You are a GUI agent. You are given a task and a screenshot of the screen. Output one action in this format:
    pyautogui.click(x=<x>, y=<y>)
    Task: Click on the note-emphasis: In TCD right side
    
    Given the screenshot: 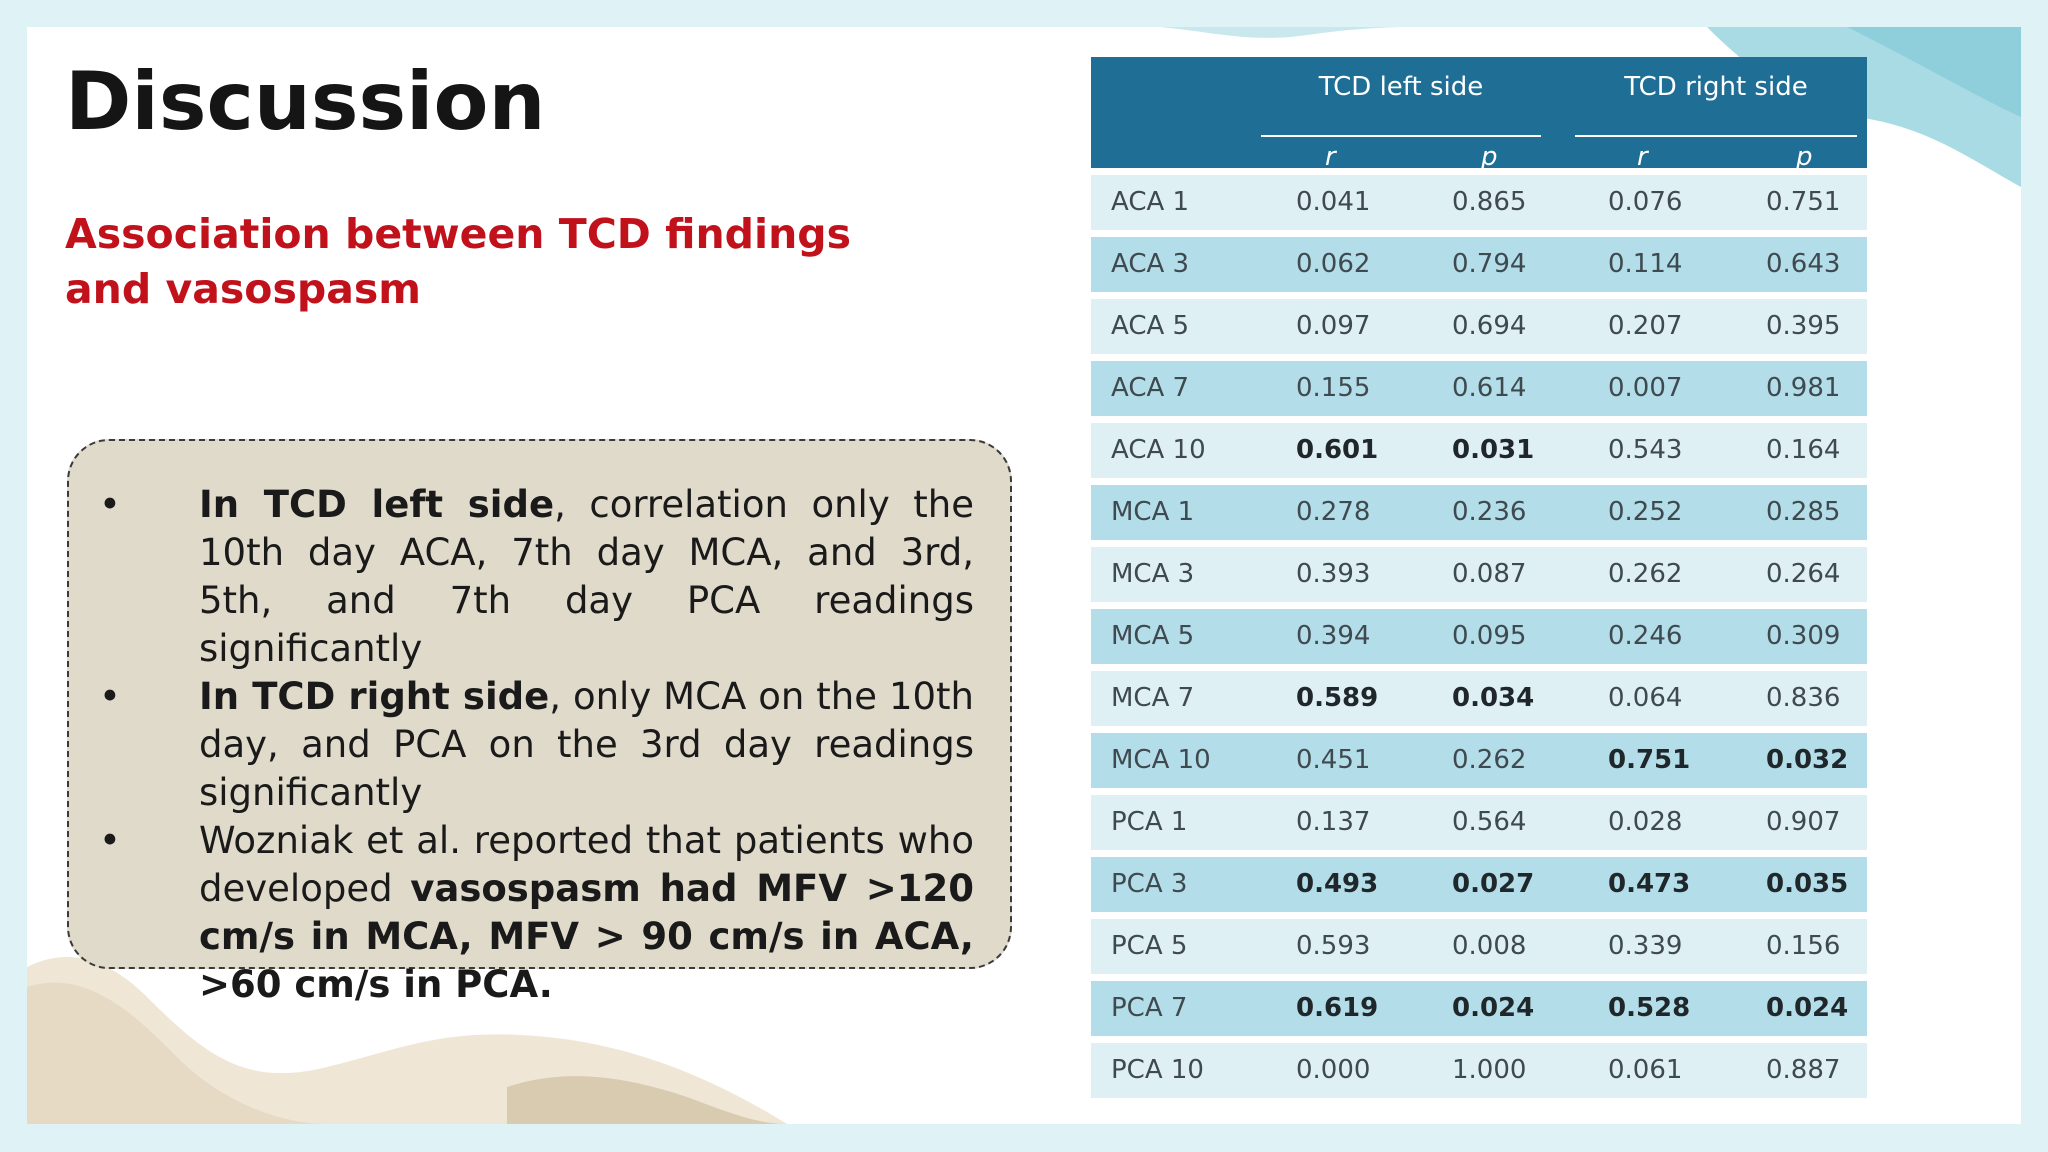 What is the action you would take?
    pyautogui.click(x=374, y=696)
    